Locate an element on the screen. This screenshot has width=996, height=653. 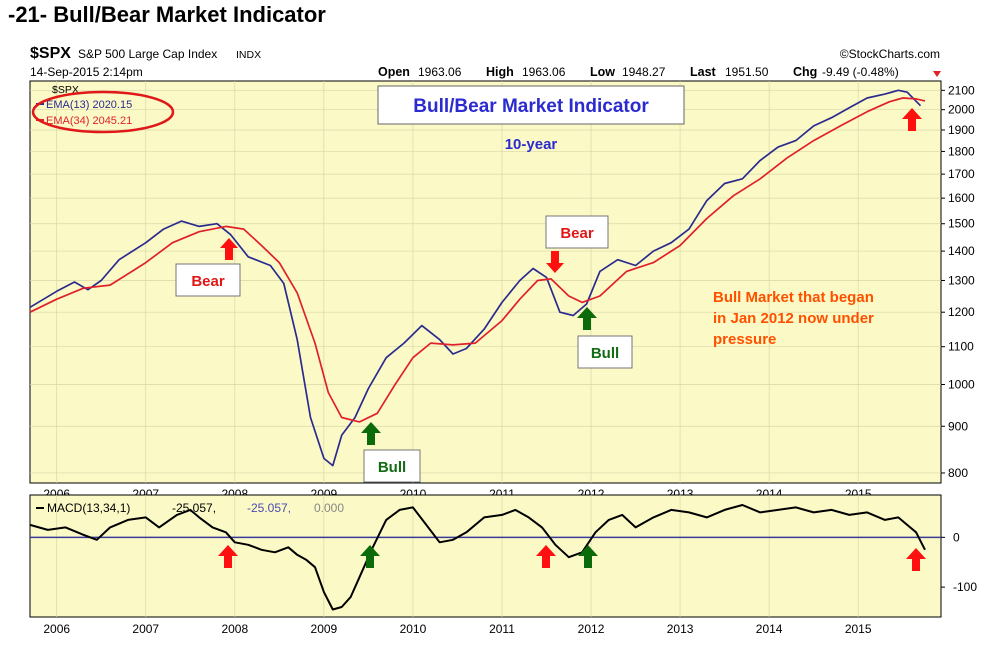
page-title: -21- Bull/Bear Market Indicator is located at coordinates (167, 14).